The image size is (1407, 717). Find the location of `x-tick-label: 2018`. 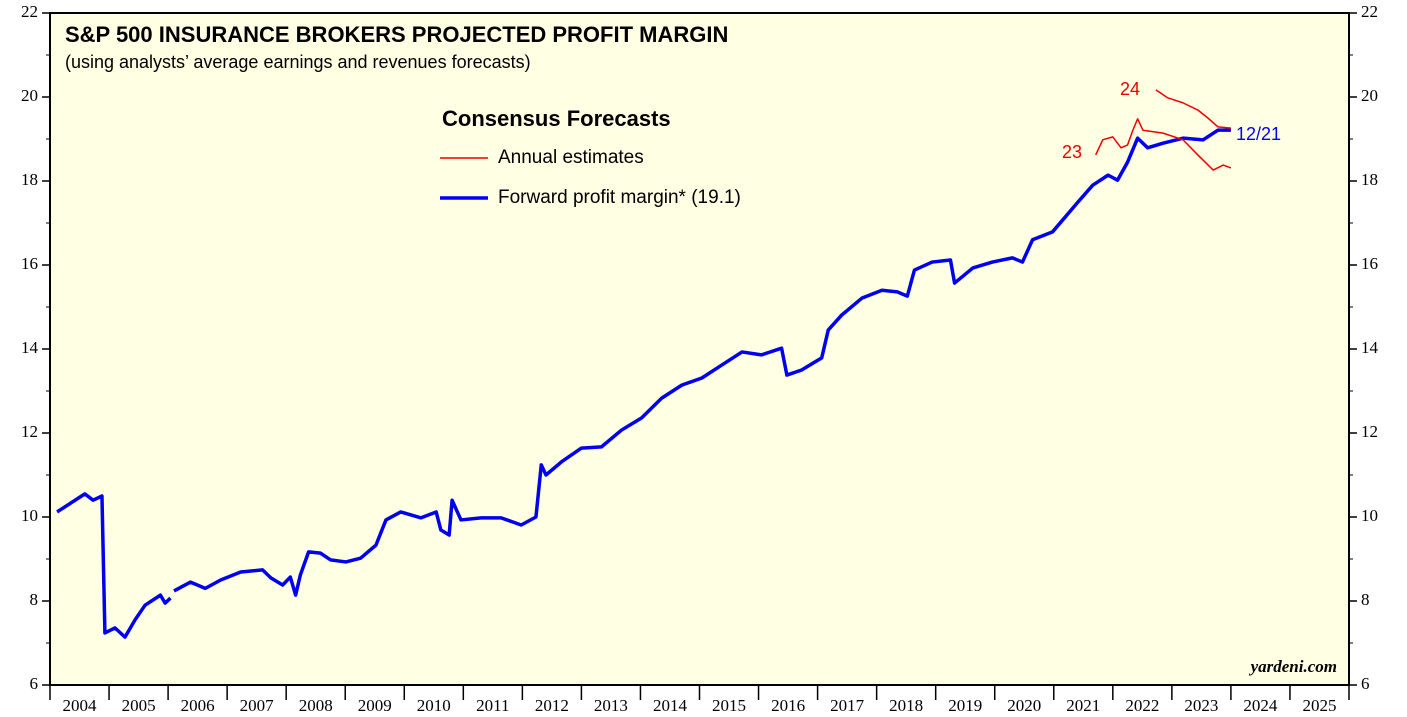

x-tick-label: 2018 is located at coordinates (906, 705).